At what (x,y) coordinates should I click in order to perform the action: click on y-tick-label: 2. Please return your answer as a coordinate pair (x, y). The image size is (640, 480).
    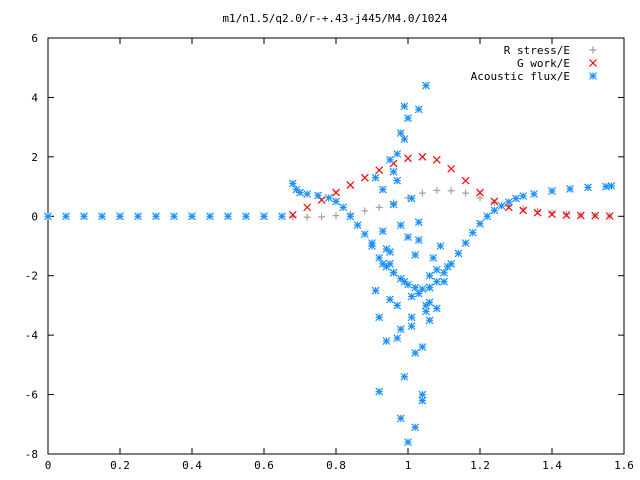
    Looking at the image, I should click on (34, 157).